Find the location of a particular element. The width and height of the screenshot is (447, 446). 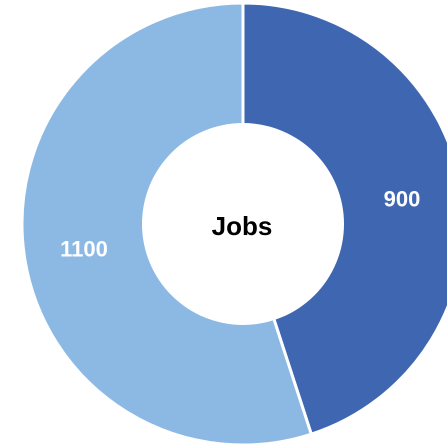

data-labels: 900 1100 is located at coordinates (240, 223).